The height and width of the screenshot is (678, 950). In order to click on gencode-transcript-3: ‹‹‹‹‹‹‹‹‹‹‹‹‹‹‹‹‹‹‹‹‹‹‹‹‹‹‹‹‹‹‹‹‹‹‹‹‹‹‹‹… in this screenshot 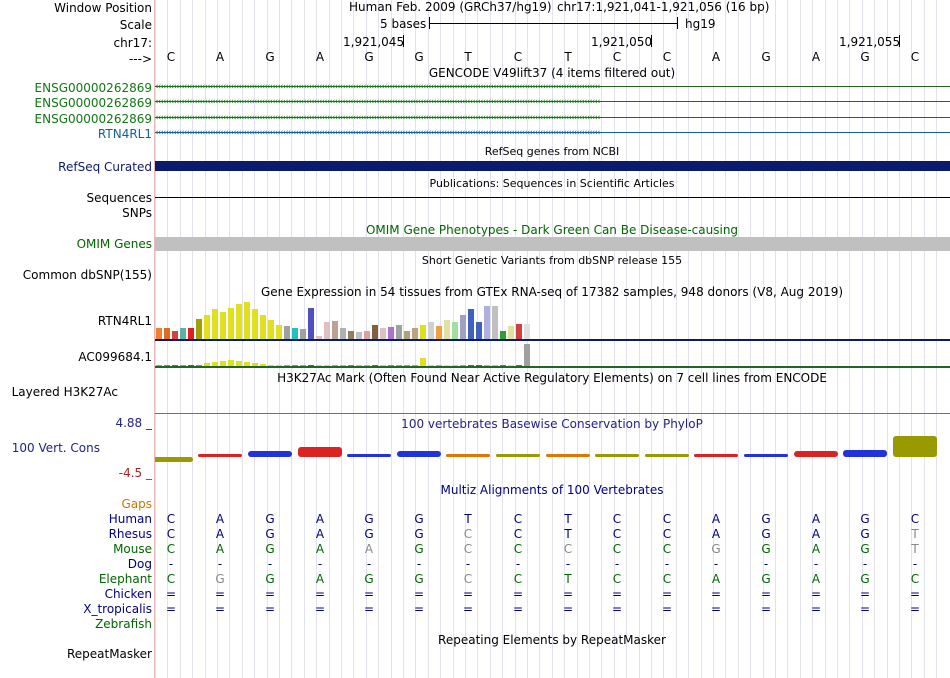, I will do `click(552, 118)`.